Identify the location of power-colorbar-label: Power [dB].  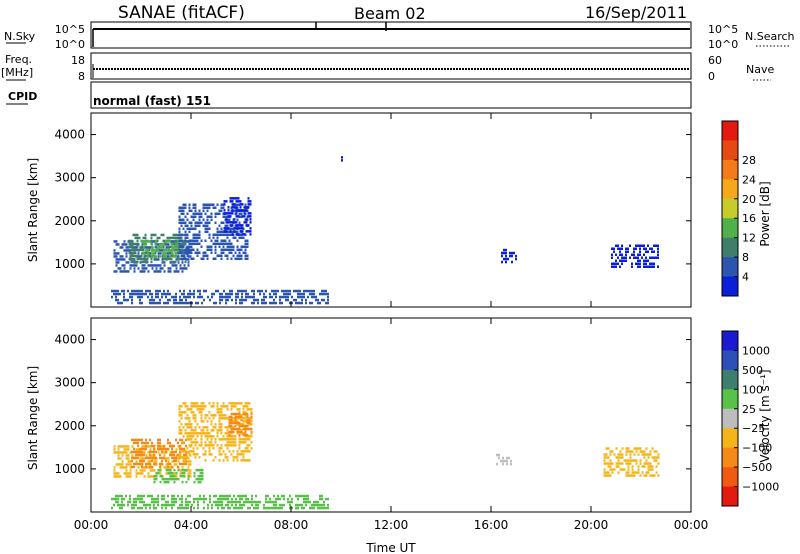
(765, 213).